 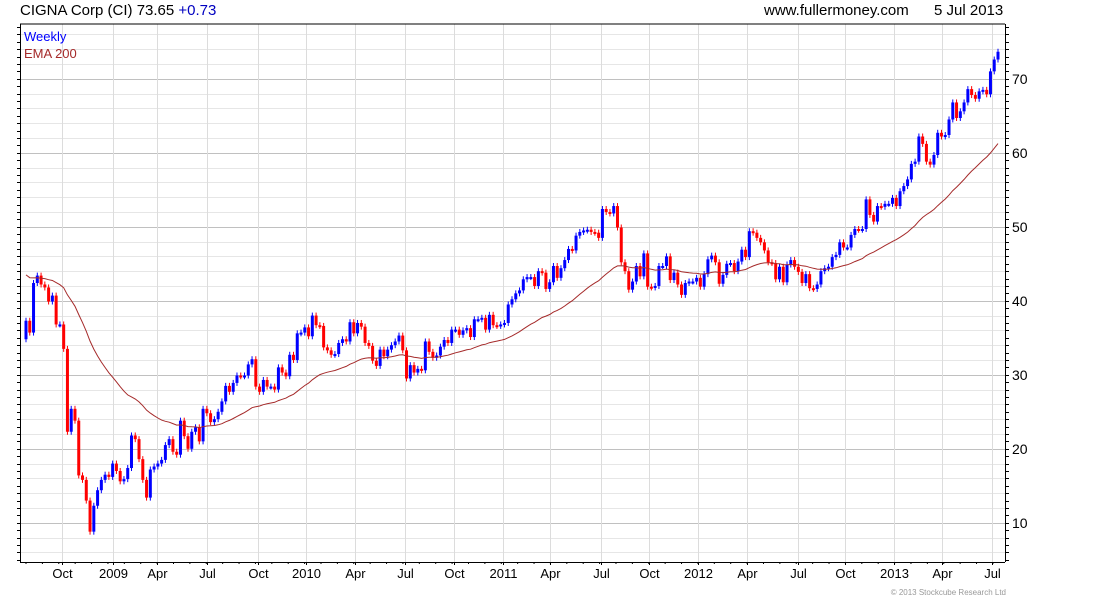 I want to click on chart-date: 5 Jul 2013, so click(x=968, y=10).